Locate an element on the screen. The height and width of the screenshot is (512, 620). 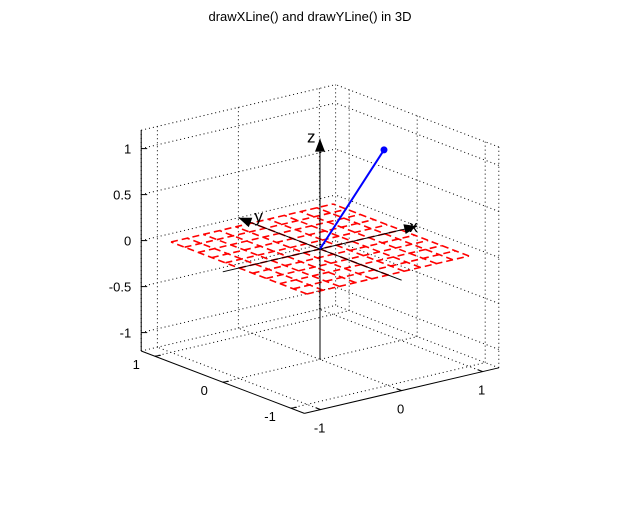
z-tick-label: 0 is located at coordinates (127, 241).